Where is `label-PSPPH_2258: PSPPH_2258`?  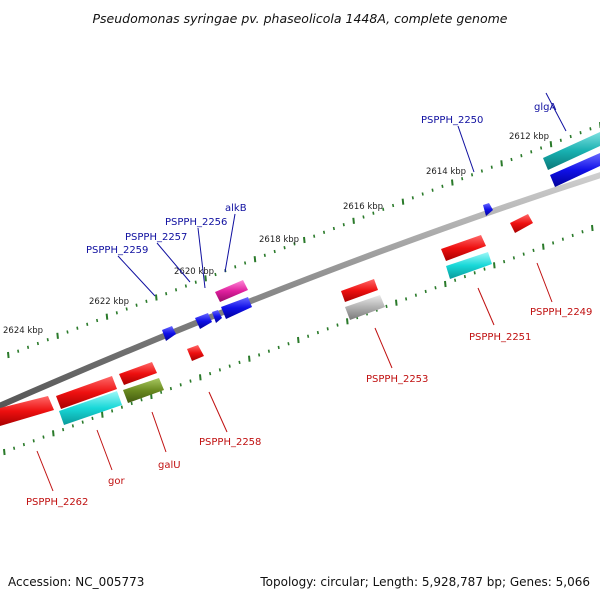 label-PSPPH_2258: PSPPH_2258 is located at coordinates (230, 442).